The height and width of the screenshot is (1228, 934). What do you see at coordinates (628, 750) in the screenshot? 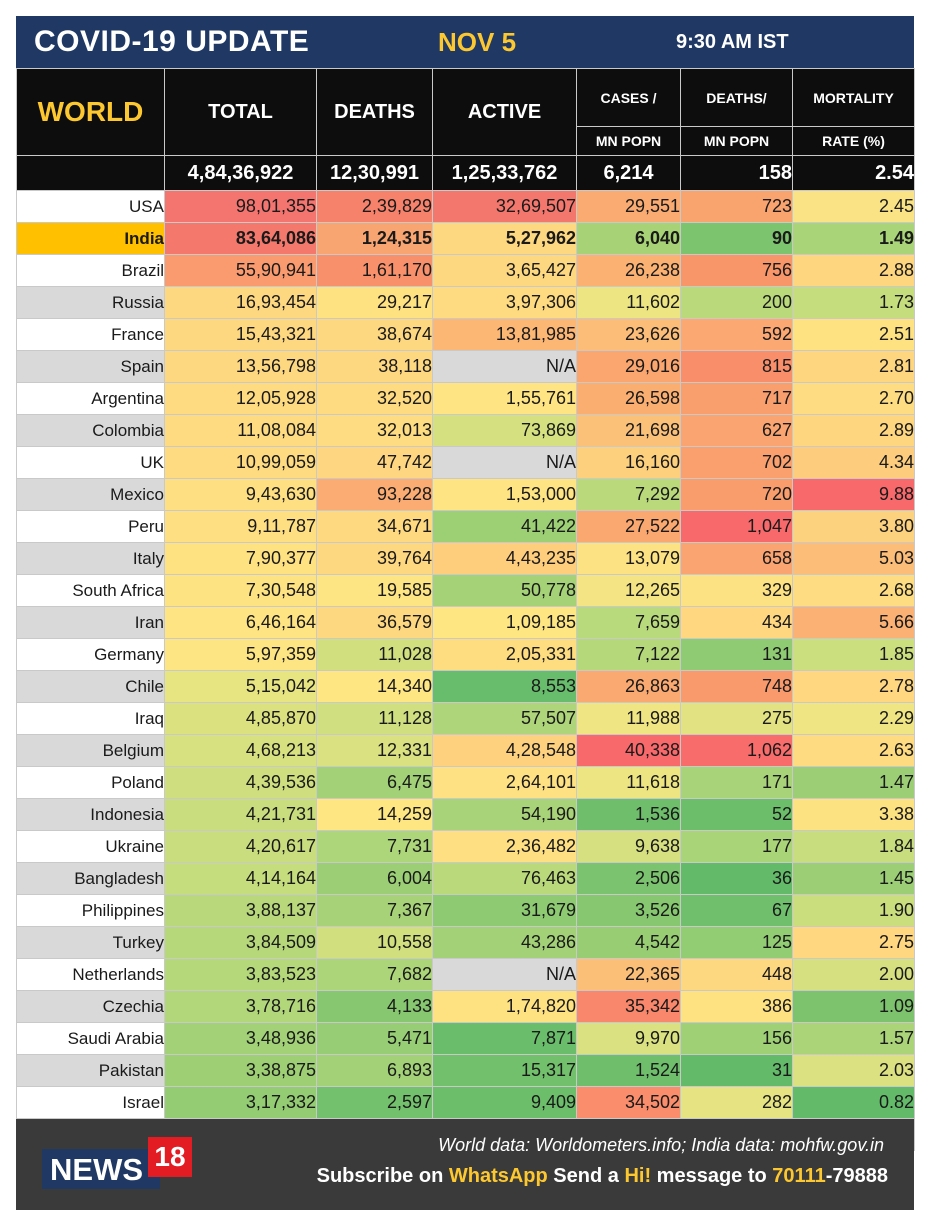
I see `cases-mn-cell: 40,338` at bounding box center [628, 750].